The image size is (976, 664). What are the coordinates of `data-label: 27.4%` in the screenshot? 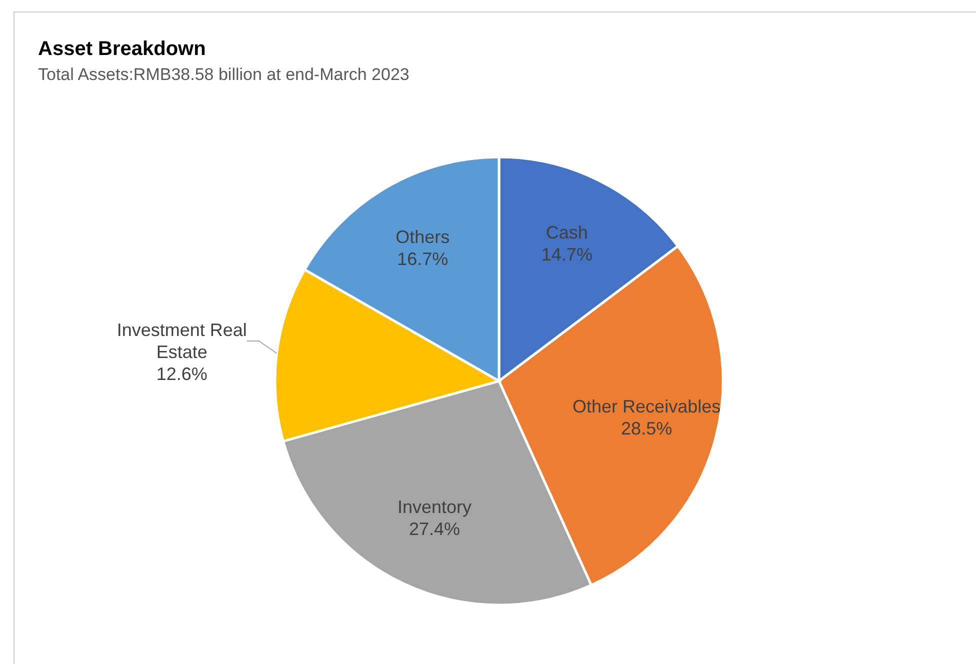 It's located at (434, 528).